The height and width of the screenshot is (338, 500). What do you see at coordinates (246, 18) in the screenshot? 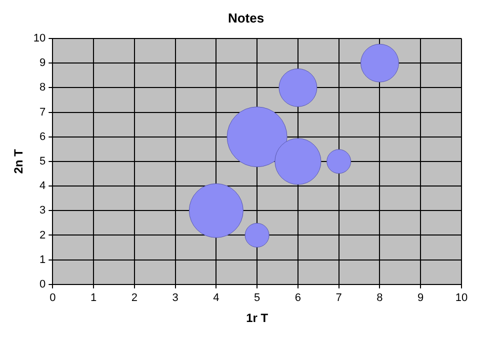
I see `chart-title: Notes` at bounding box center [246, 18].